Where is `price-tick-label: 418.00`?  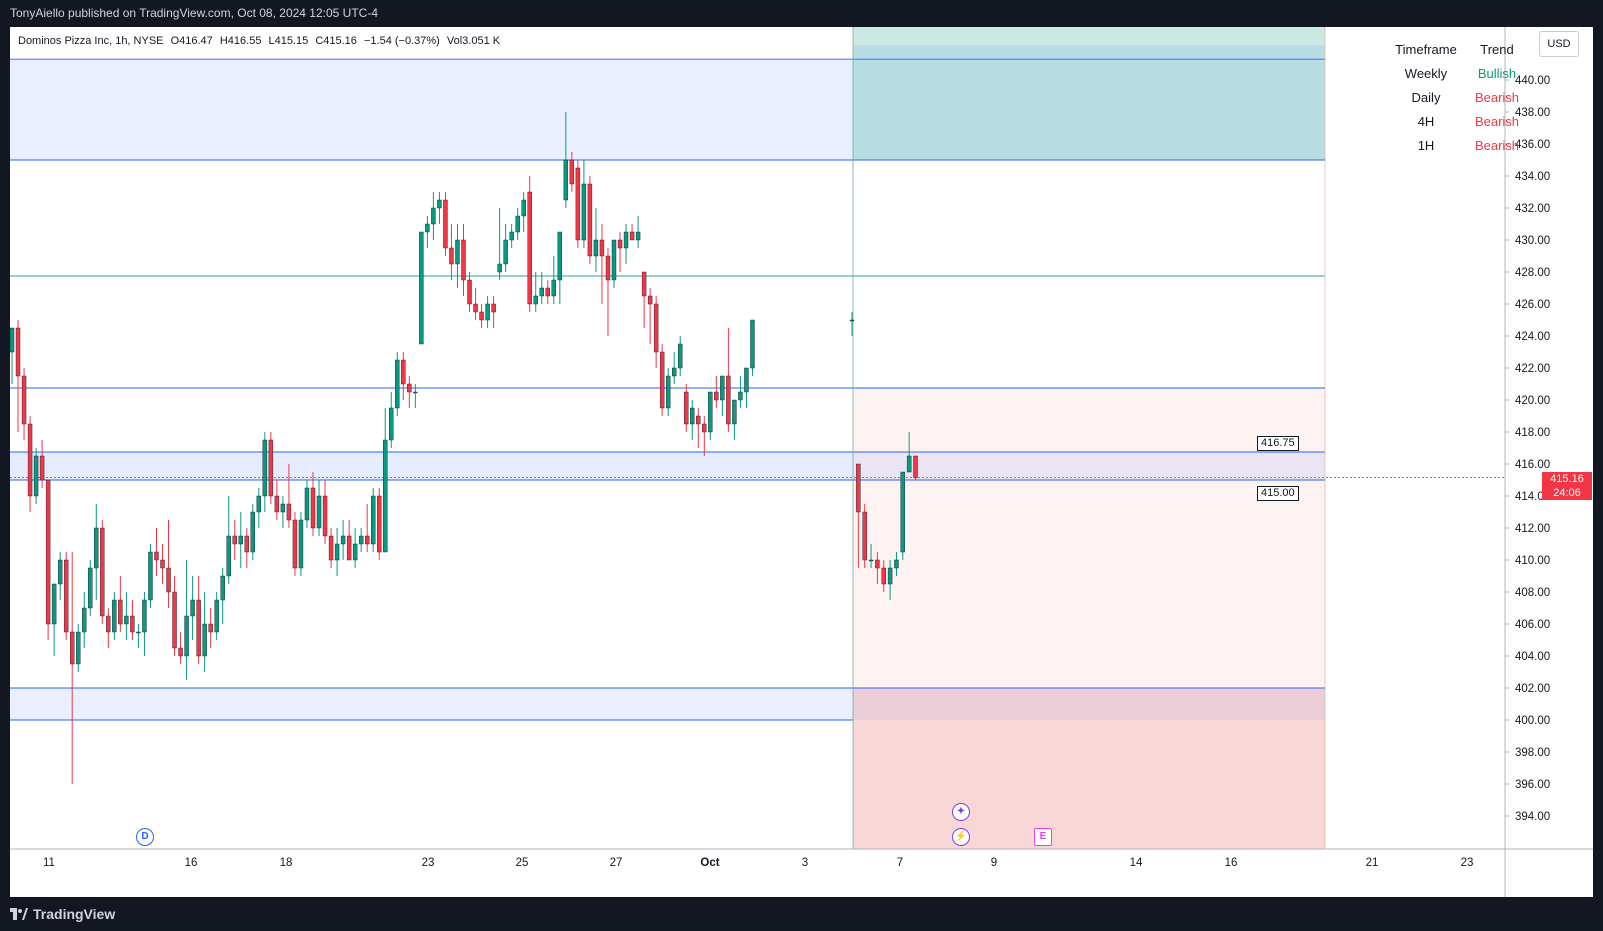 price-tick-label: 418.00 is located at coordinates (1532, 433).